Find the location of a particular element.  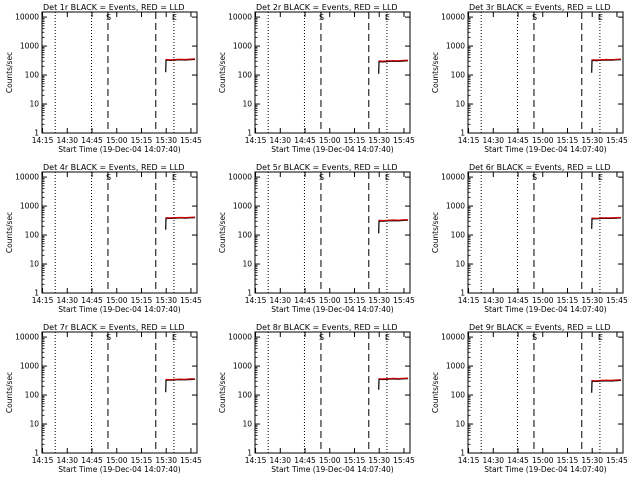

chart-title: Det 8r BLACK = Events, RED = LLD is located at coordinates (327, 327).